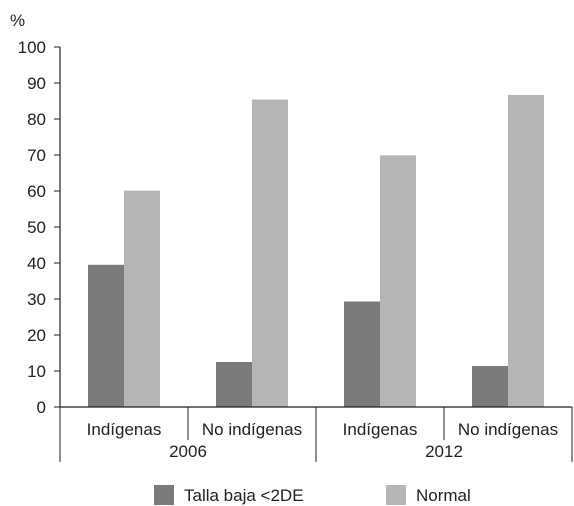 Image resolution: width=574 pixels, height=506 pixels. I want to click on y-axis-unit-label: %, so click(17, 20).